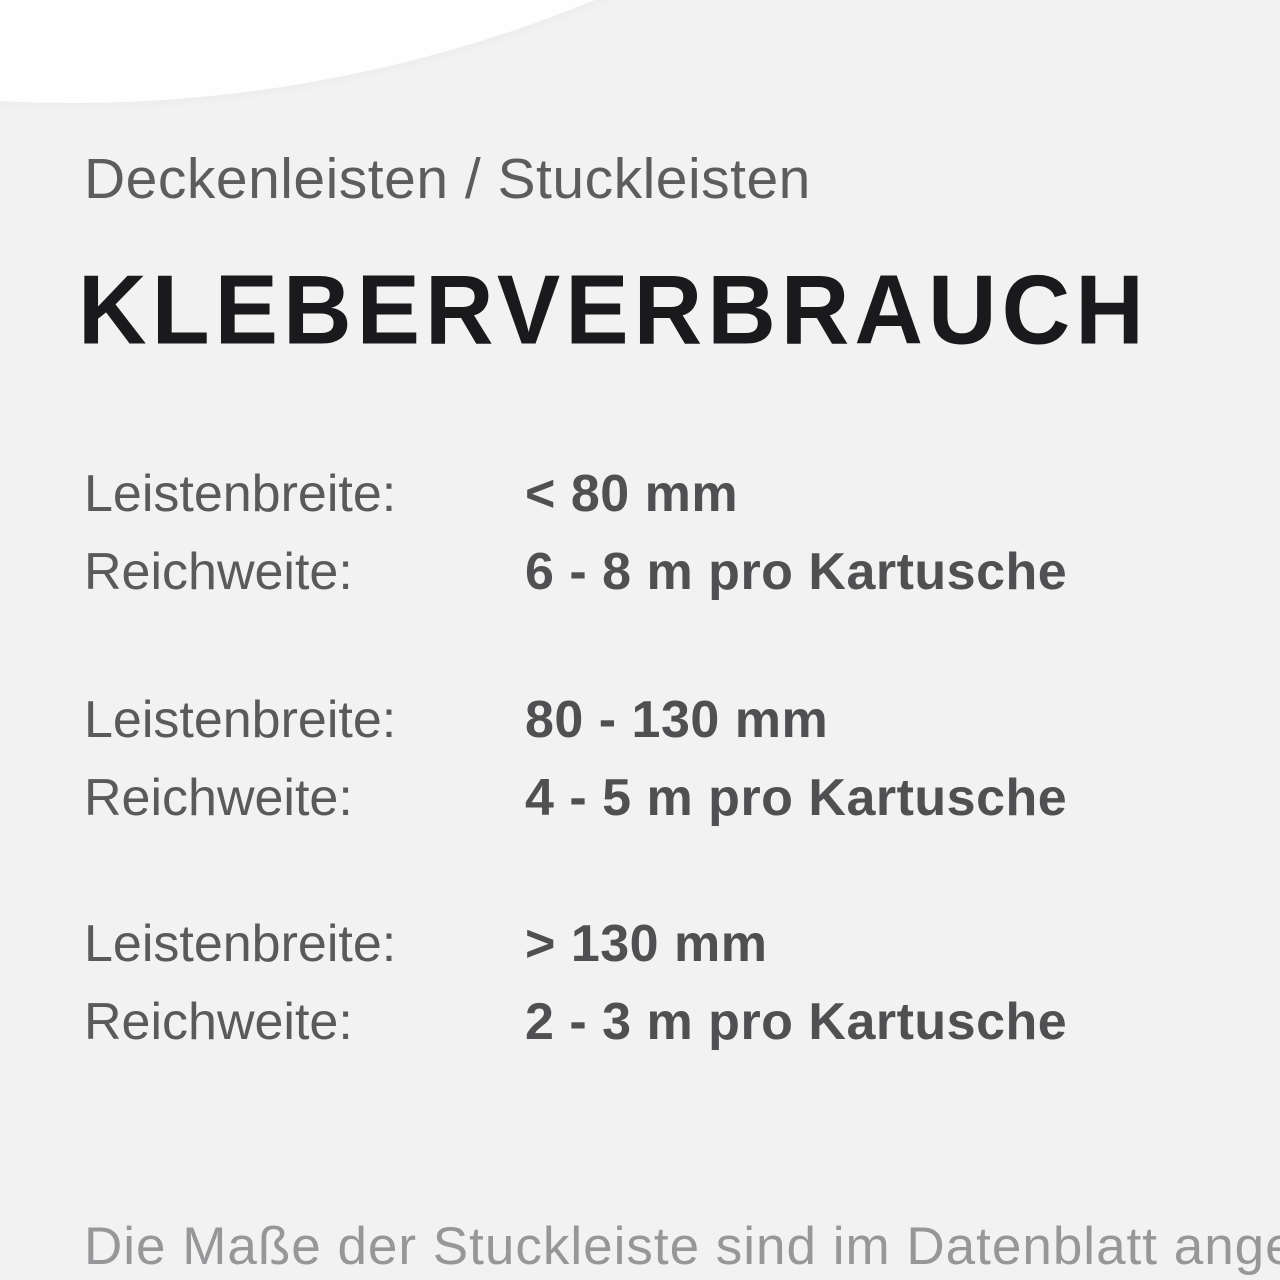 The width and height of the screenshot is (1280, 1280). I want to click on spec-value-reichweite: 6 - 8 m pro Kartusche, so click(796, 572).